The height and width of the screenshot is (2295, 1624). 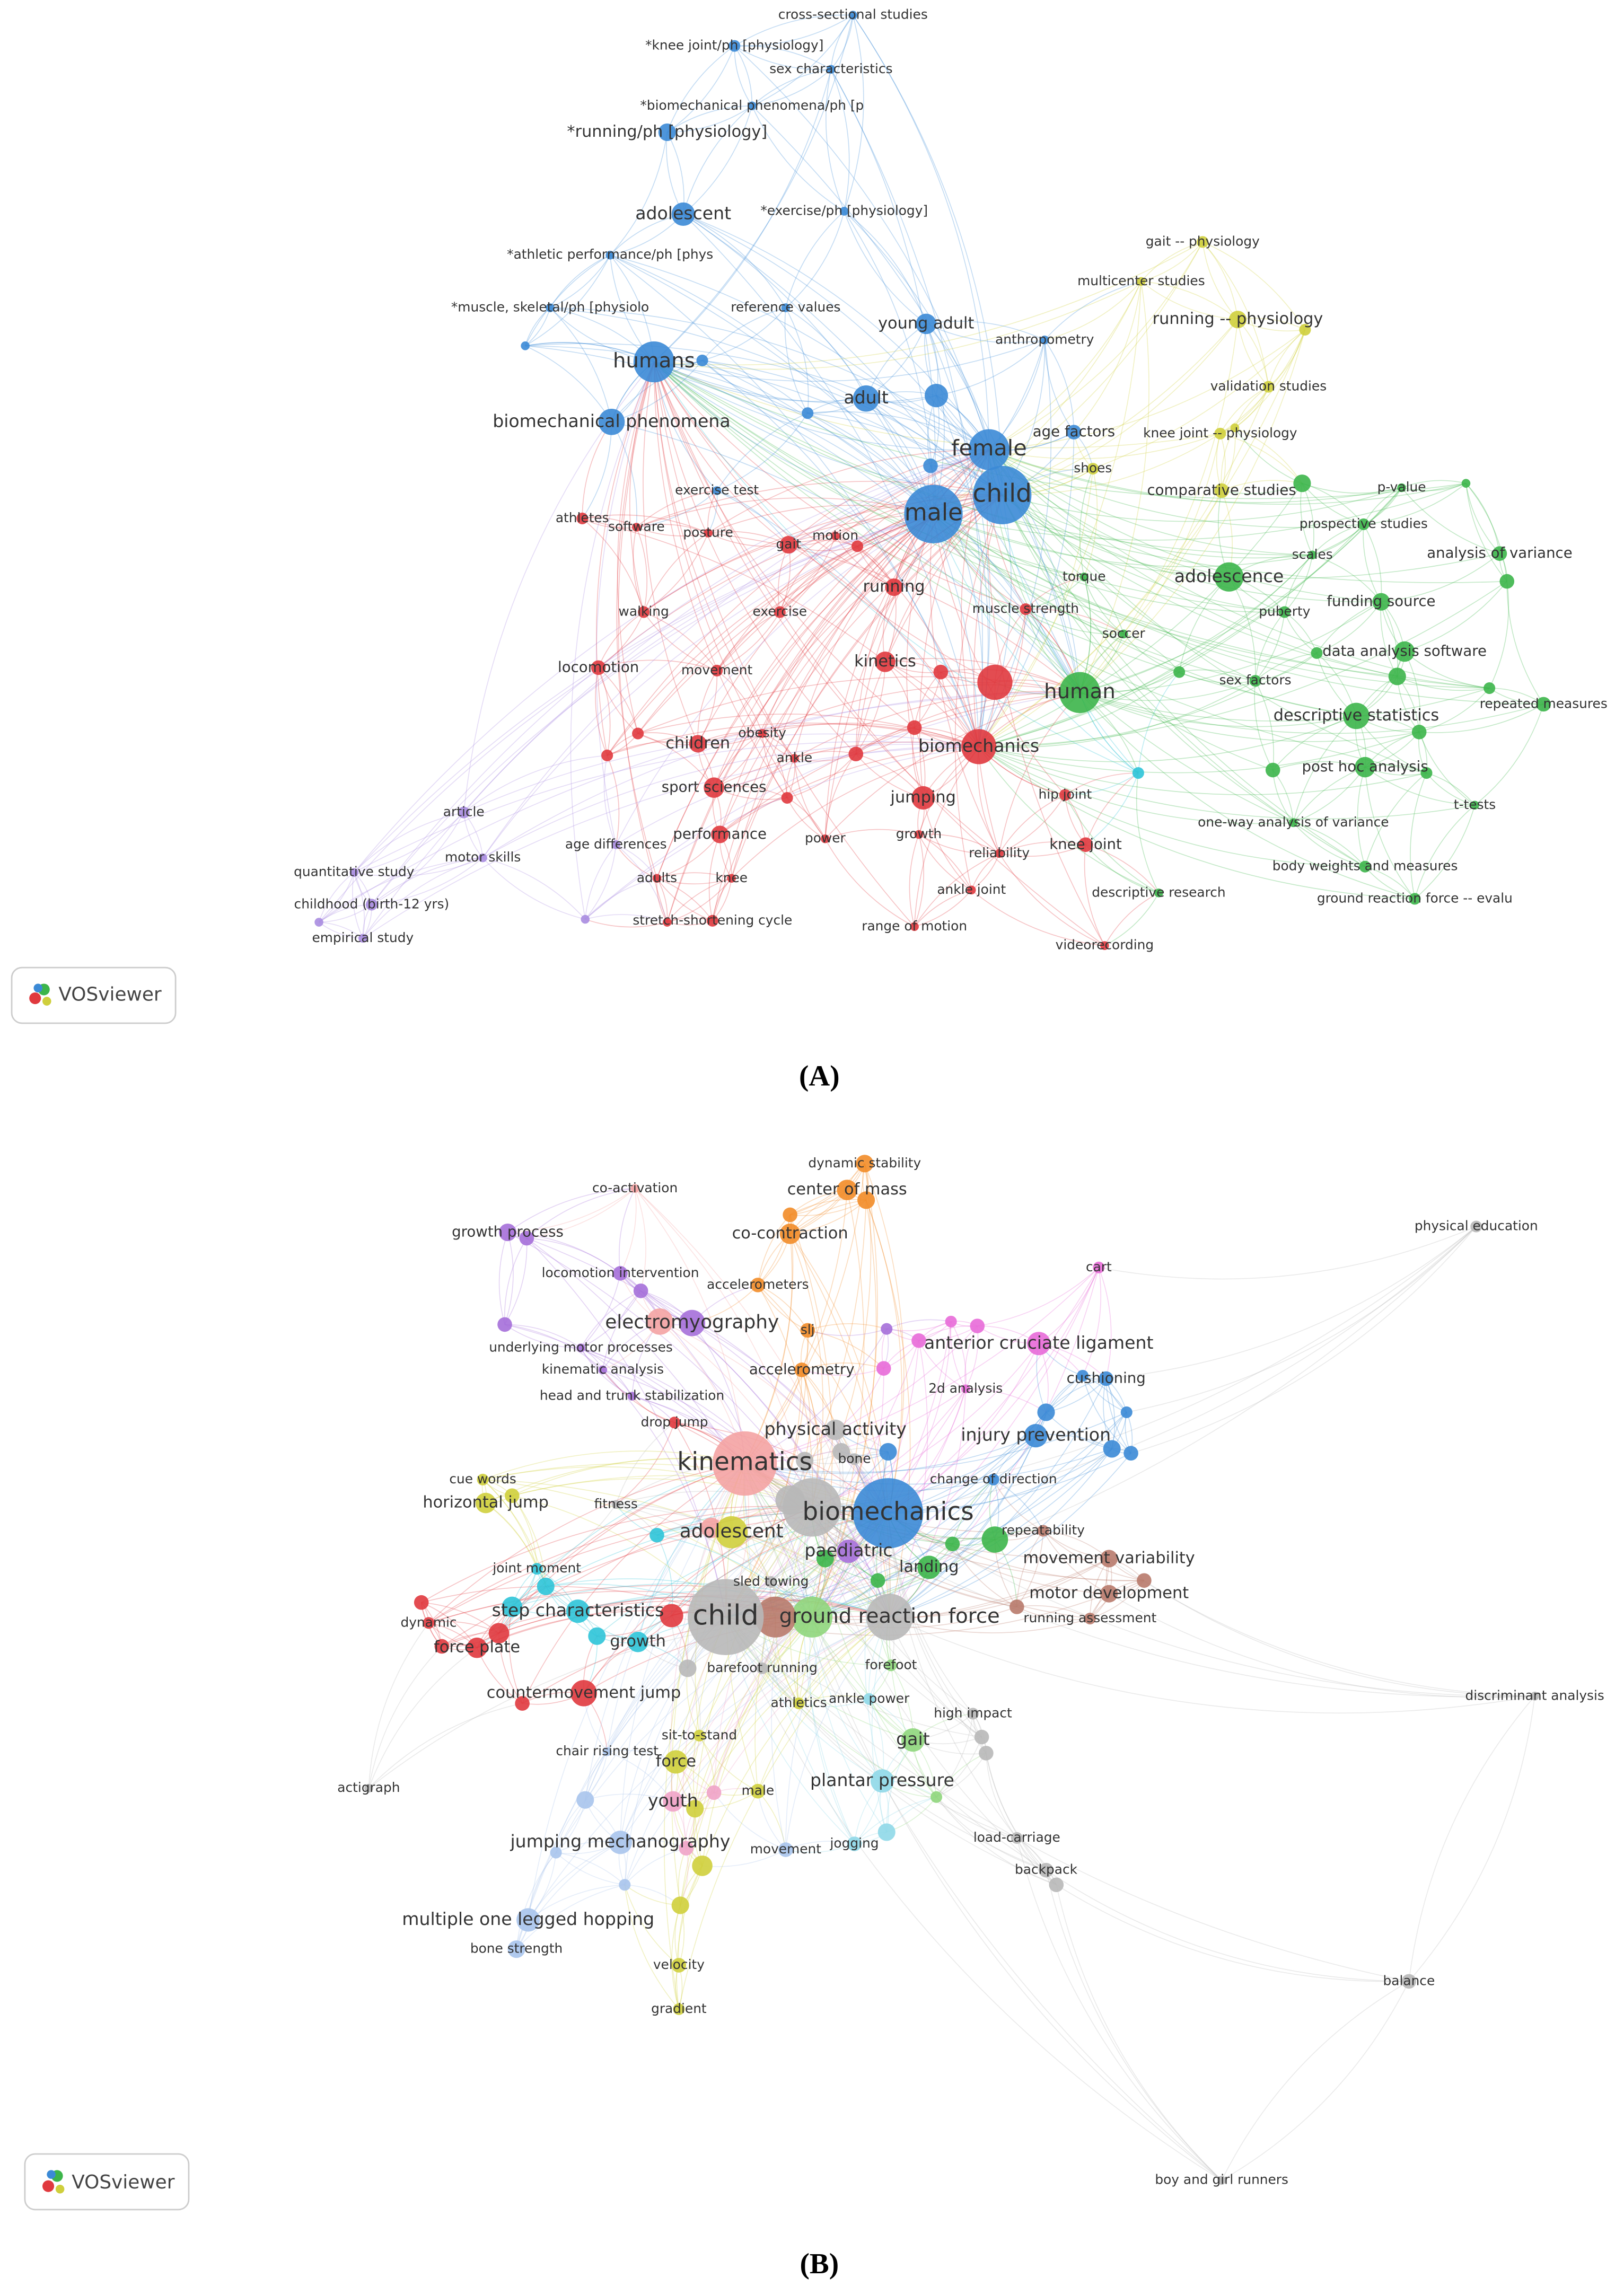 I want to click on node-label: sled towing, so click(x=771, y=1581).